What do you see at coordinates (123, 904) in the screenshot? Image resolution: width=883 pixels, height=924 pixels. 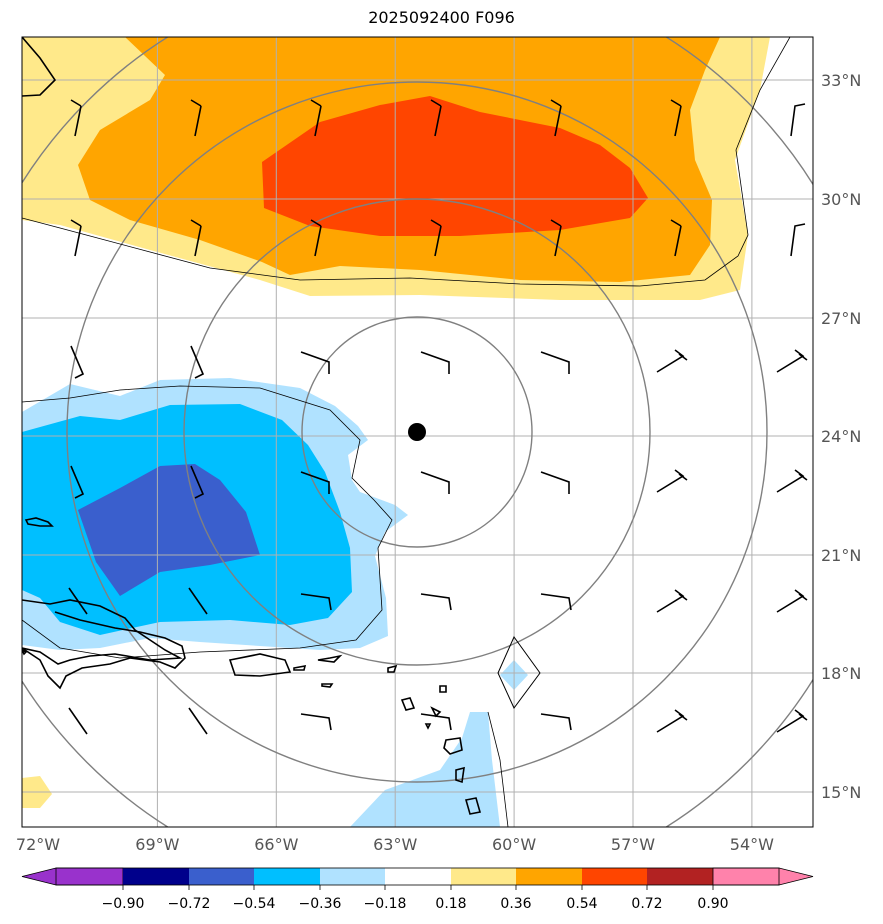 I see `colorbar-label-1: −0.90` at bounding box center [123, 904].